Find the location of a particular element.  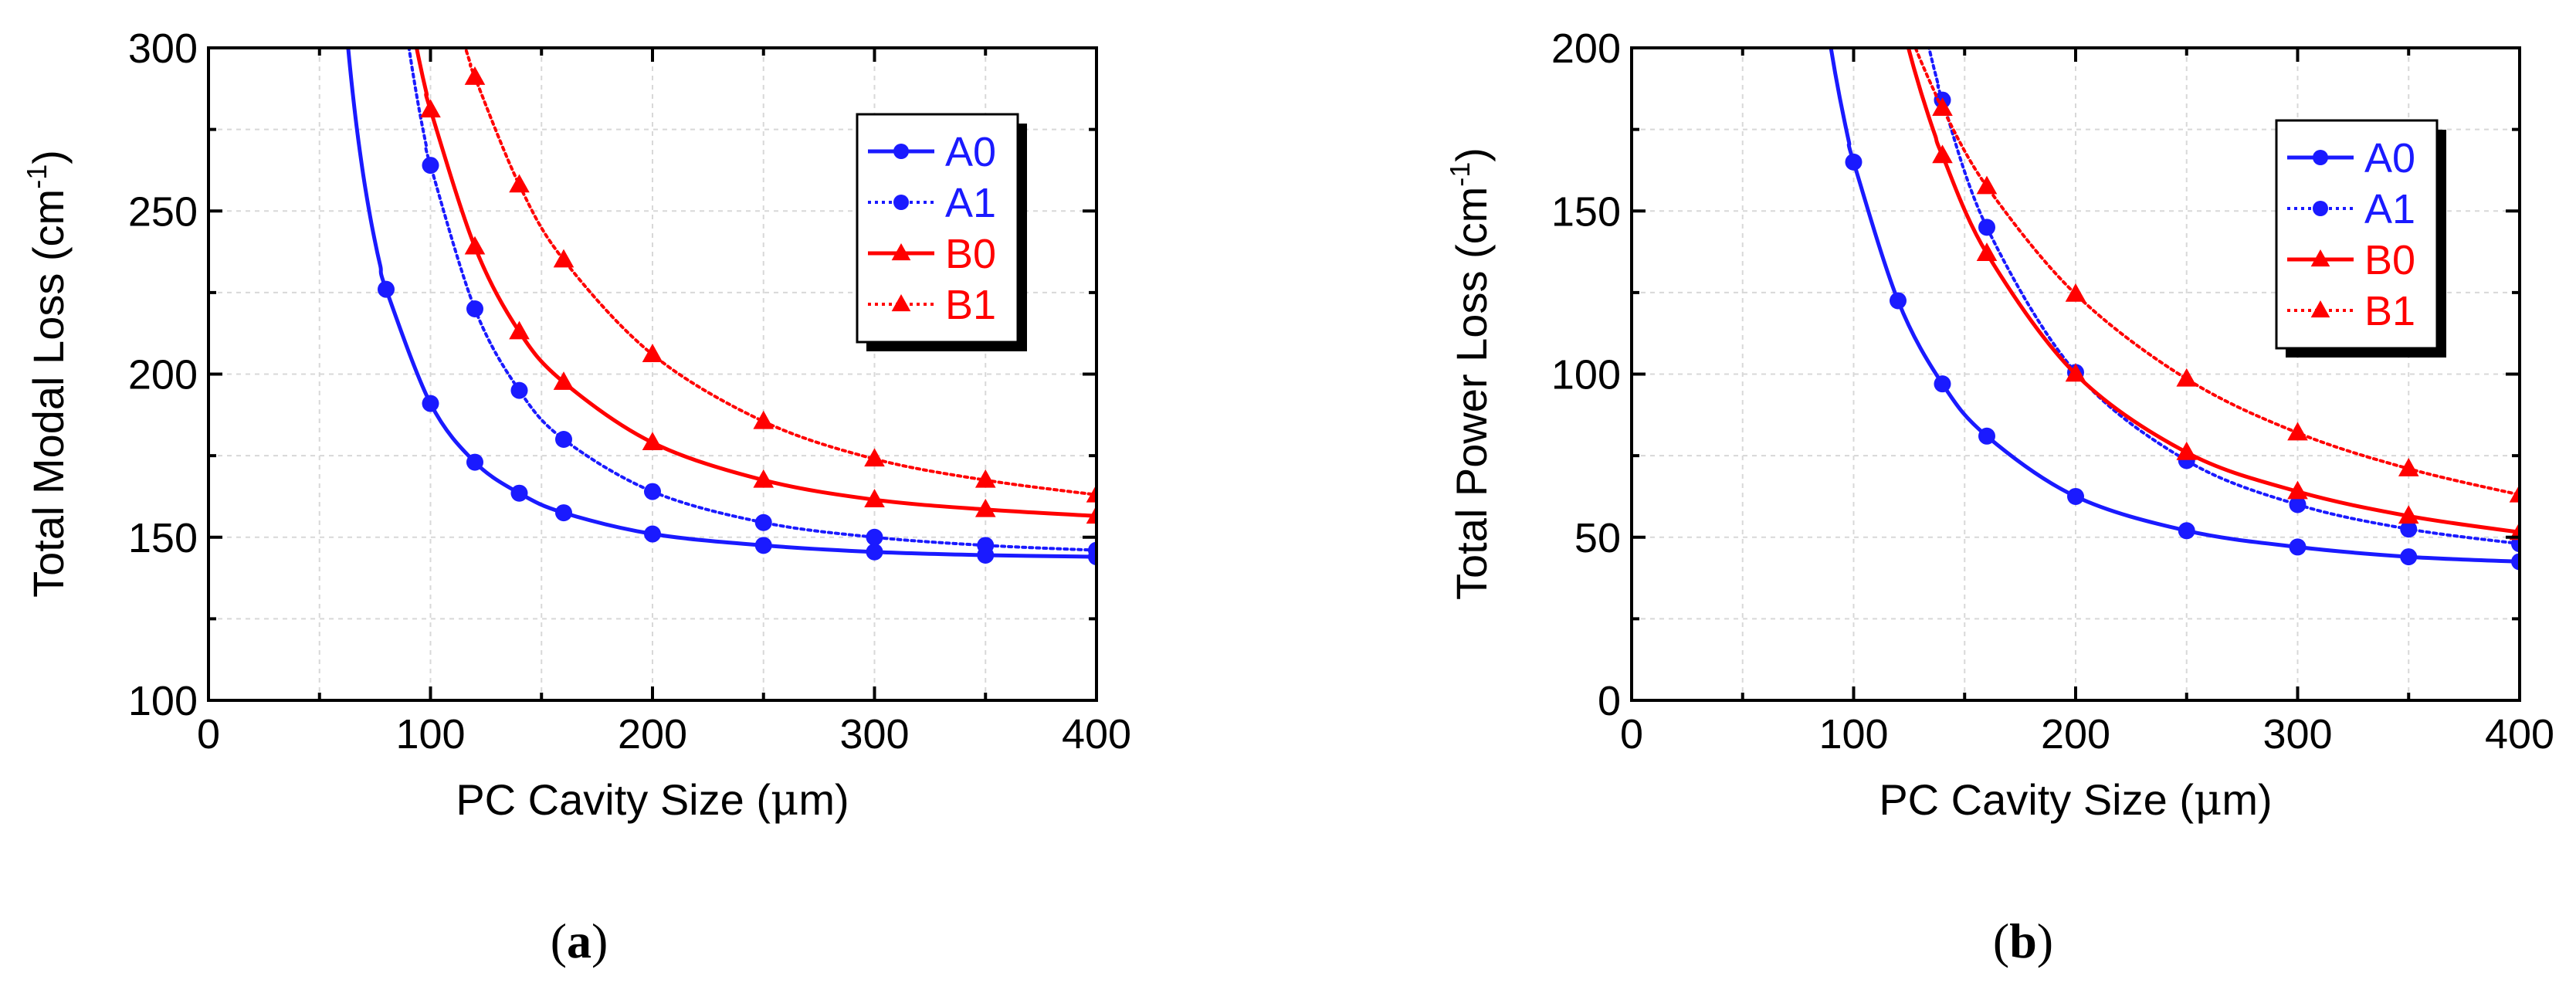

y-axis-label-b: Total Power Loss (cm-1) is located at coordinates (1470, 373).